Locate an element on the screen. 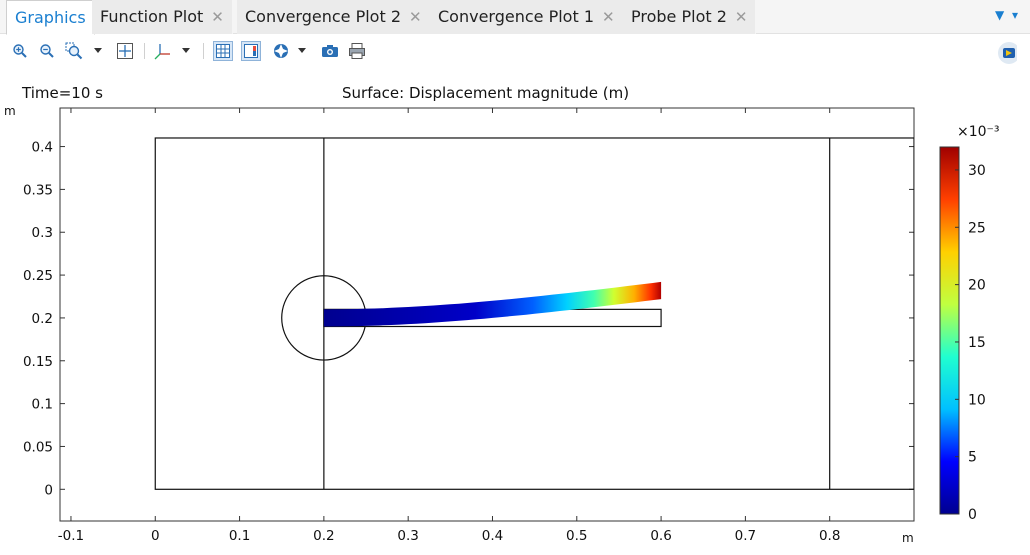 The height and width of the screenshot is (555, 1030). screenshot-icon is located at coordinates (330, 51).